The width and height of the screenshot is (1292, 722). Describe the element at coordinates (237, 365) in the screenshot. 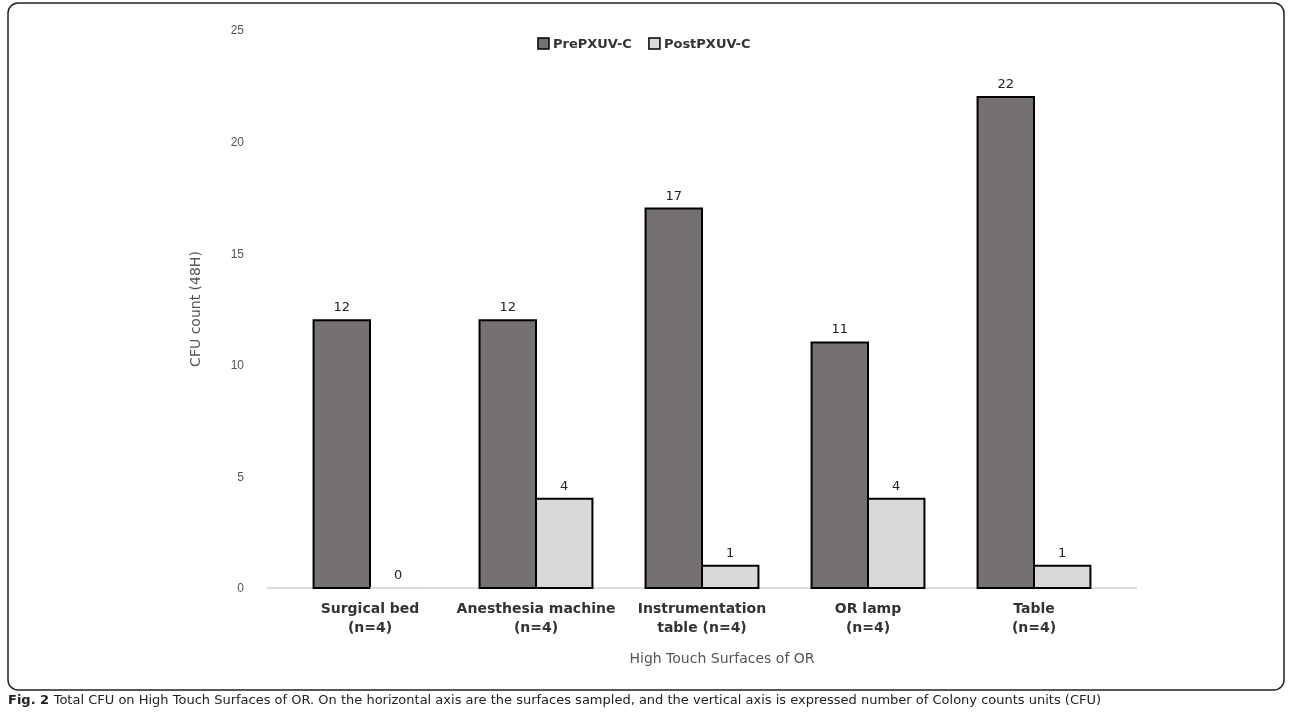

I see `y-tick-label: 10` at that location.